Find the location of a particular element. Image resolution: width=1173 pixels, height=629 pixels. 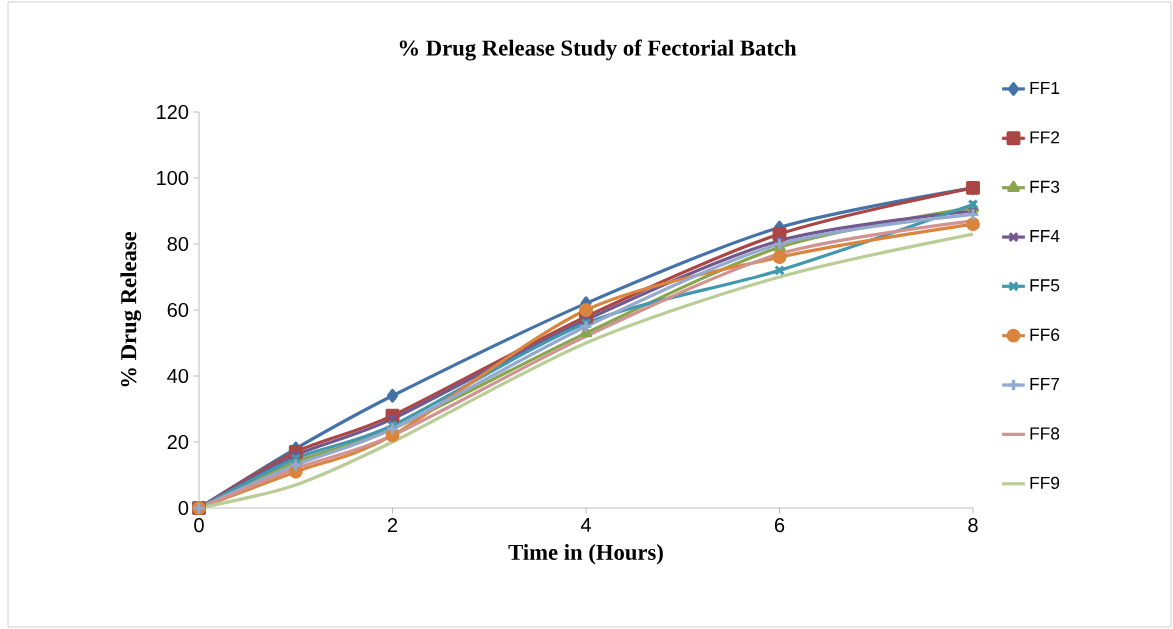

x-tick-label: 0 is located at coordinates (199, 525).